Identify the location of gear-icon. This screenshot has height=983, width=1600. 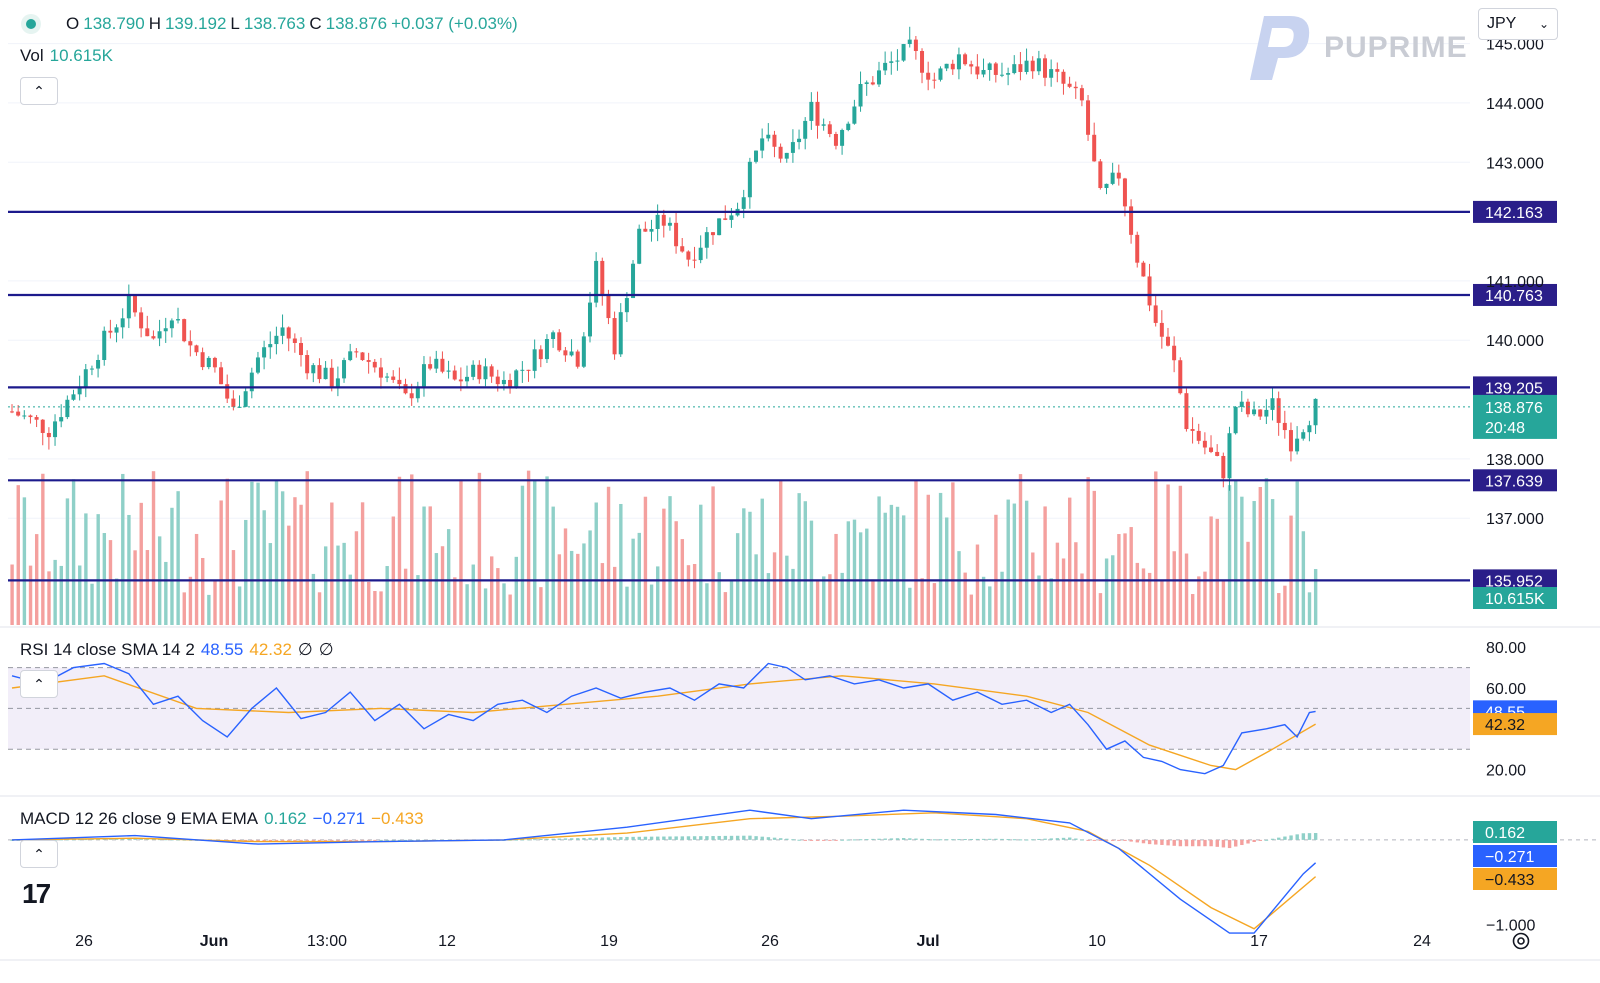
(1521, 941).